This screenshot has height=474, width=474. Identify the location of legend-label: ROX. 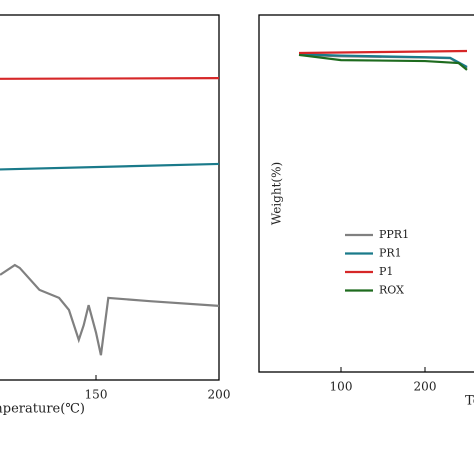
(391, 290).